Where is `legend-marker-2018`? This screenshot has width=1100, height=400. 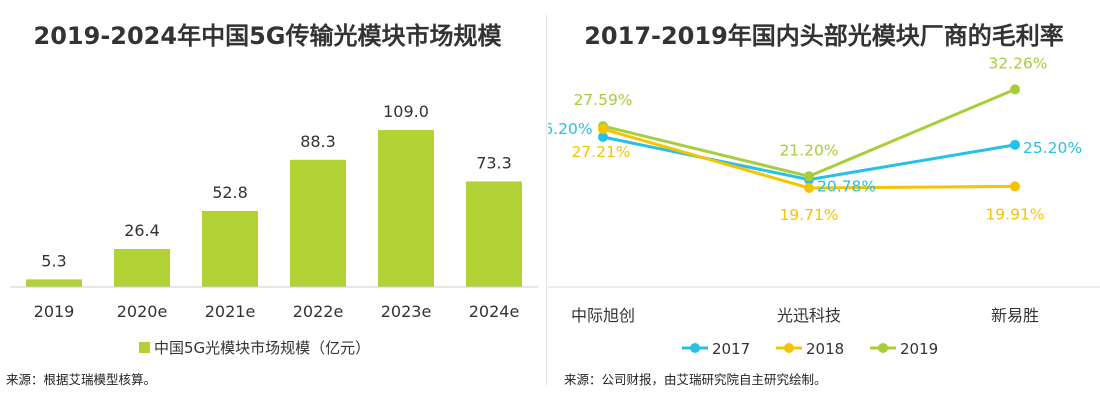
legend-marker-2018 is located at coordinates (789, 348).